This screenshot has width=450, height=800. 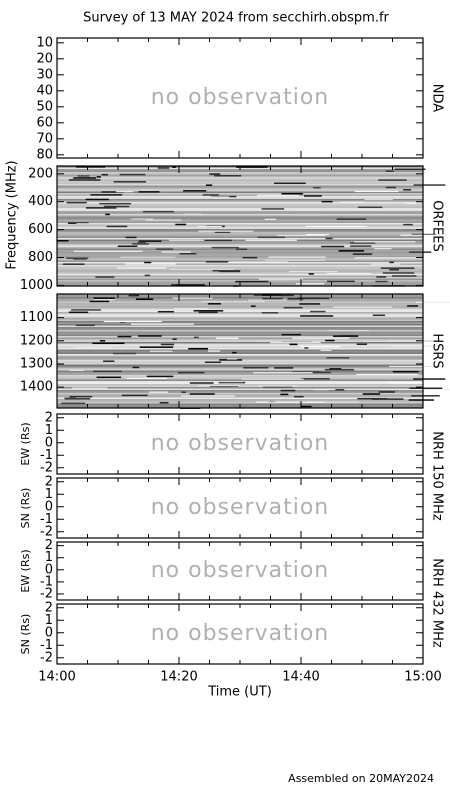 What do you see at coordinates (437, 603) in the screenshot?
I see `instrument-label: NRH 432 MHz` at bounding box center [437, 603].